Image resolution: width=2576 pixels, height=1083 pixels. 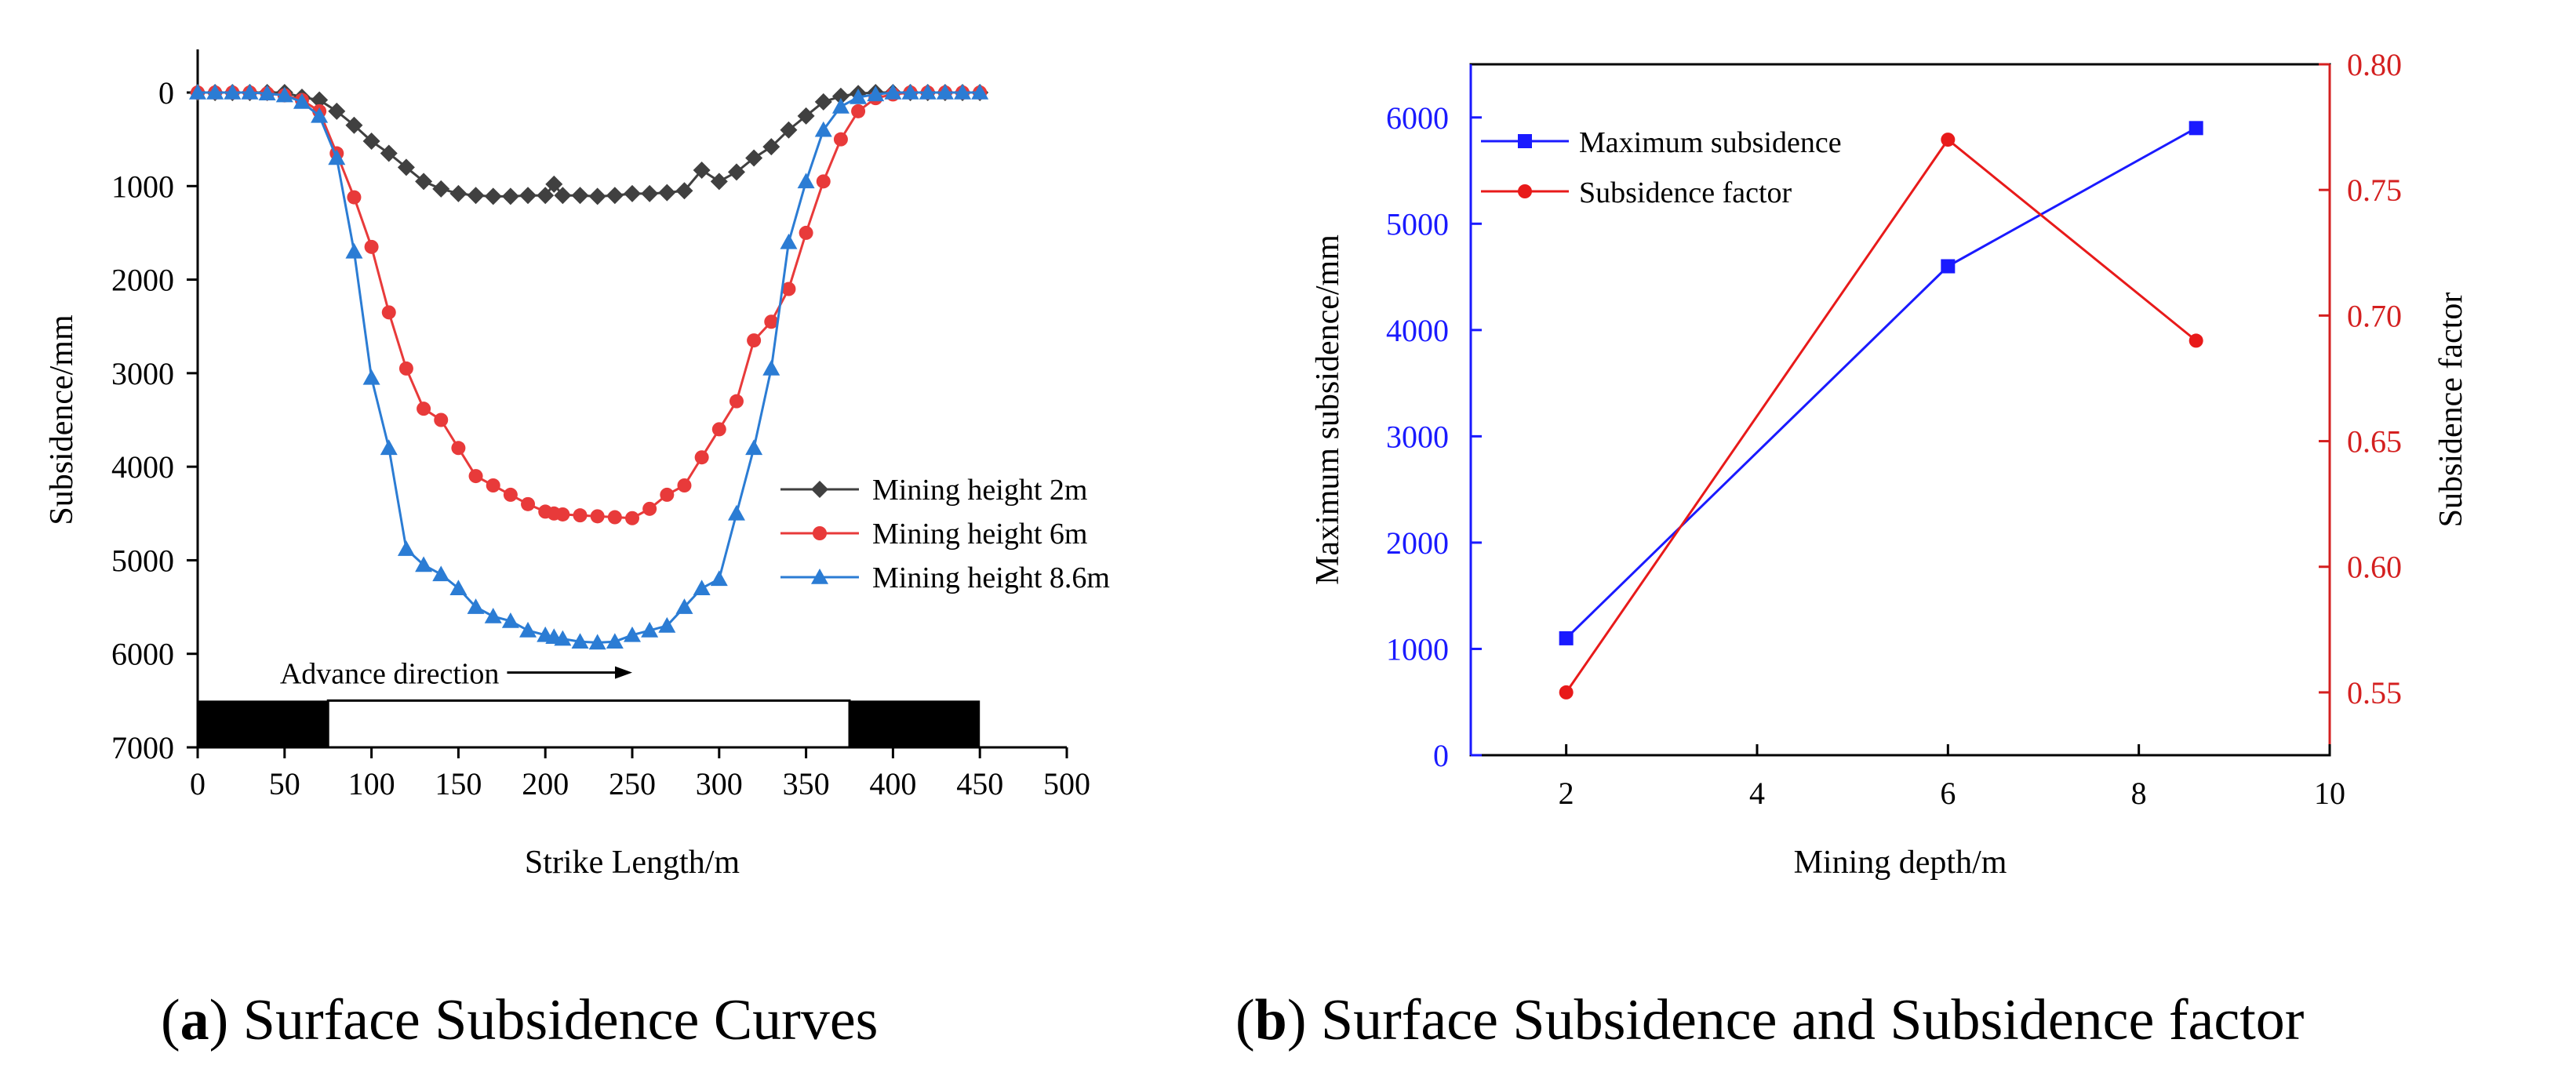 What do you see at coordinates (166, 93) in the screenshot?
I see `y-tick-label: 0` at bounding box center [166, 93].